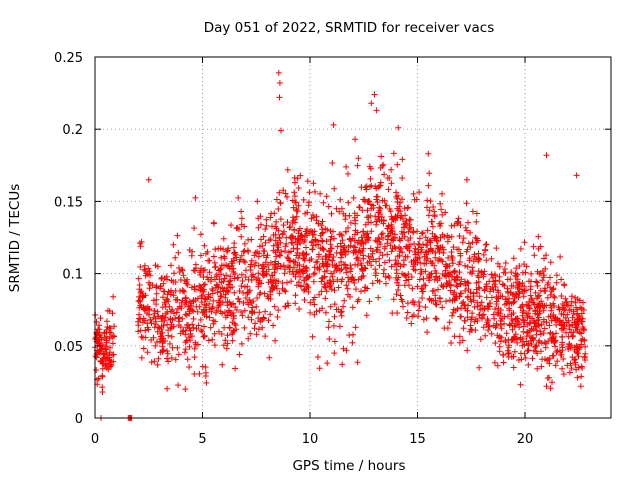 The width and height of the screenshot is (640, 480). I want to click on y-tick-label: 0.25, so click(68, 58).